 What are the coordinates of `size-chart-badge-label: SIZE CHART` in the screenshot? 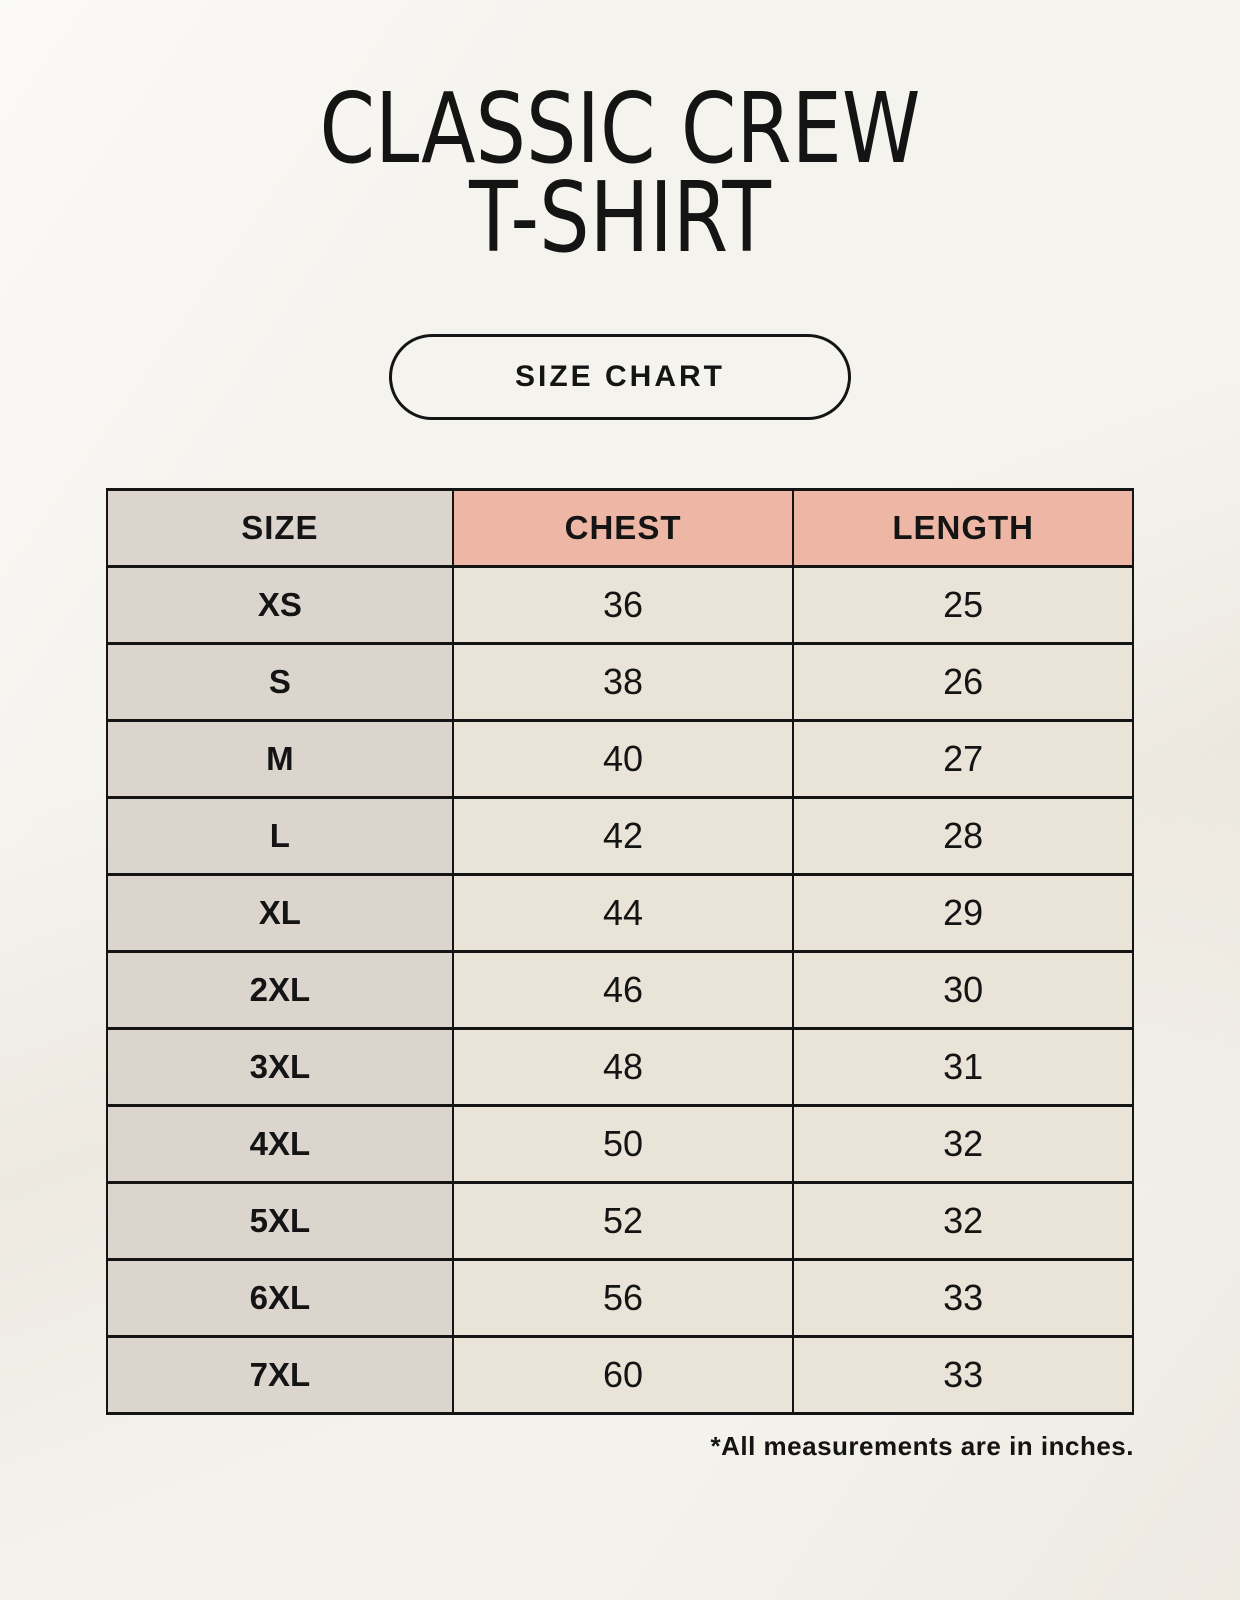 It's located at (620, 377).